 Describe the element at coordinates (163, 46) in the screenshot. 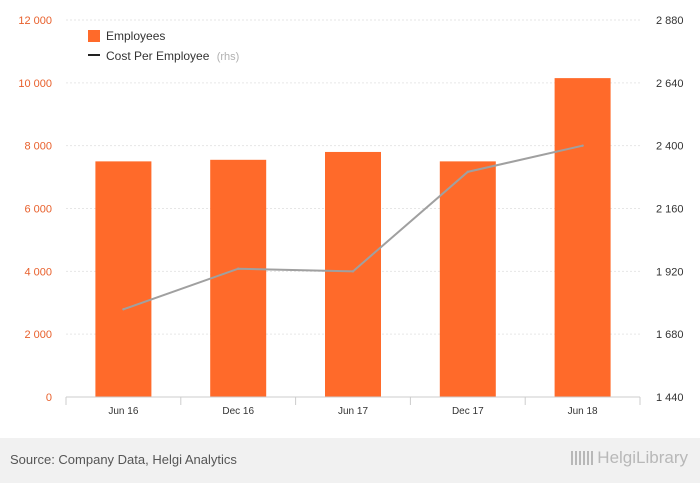

I see `legend: Employees Cost Per Employee (rhs)` at that location.